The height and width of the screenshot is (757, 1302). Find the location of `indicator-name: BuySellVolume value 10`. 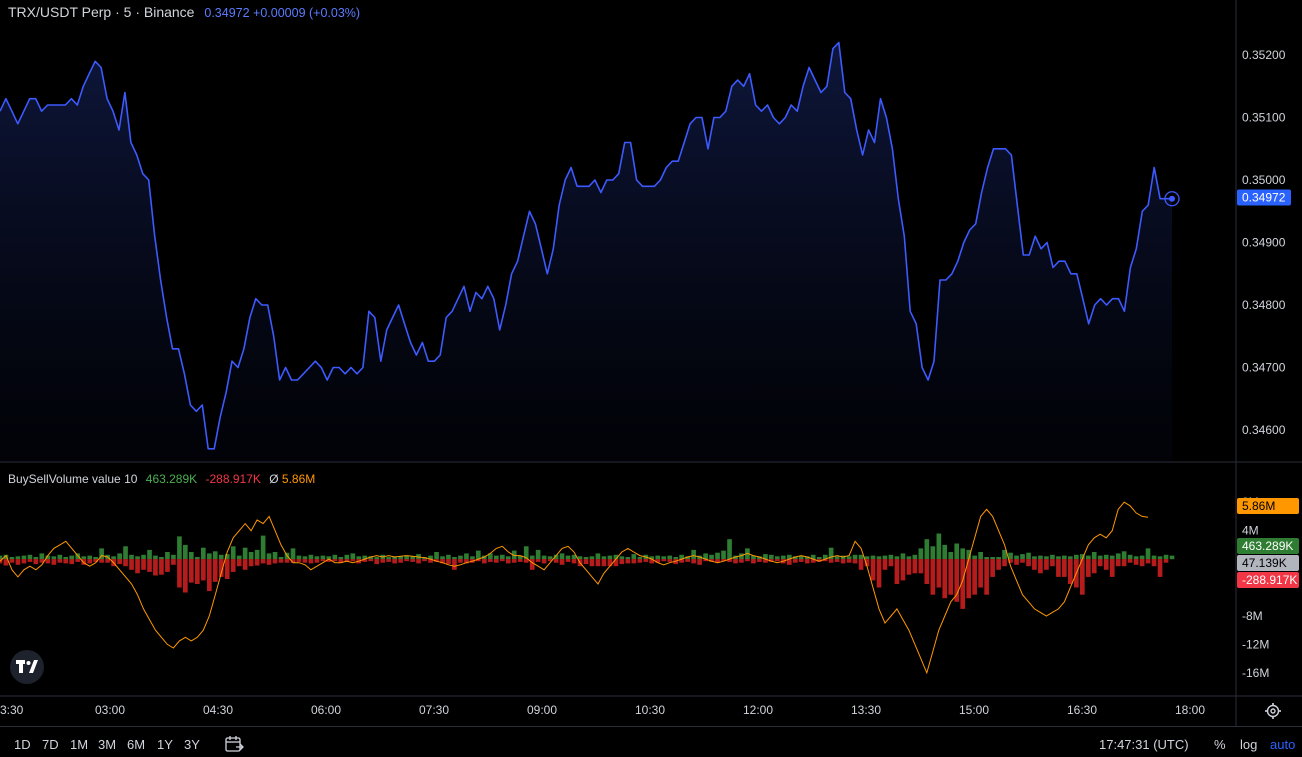

indicator-name: BuySellVolume value 10 is located at coordinates (73, 479).